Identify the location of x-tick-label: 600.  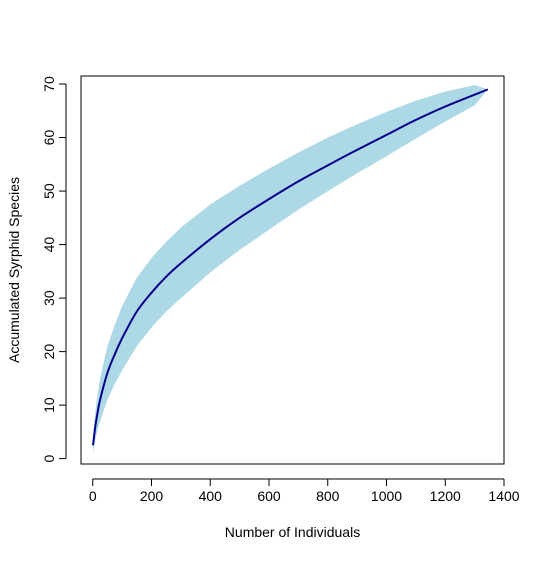
(269, 496).